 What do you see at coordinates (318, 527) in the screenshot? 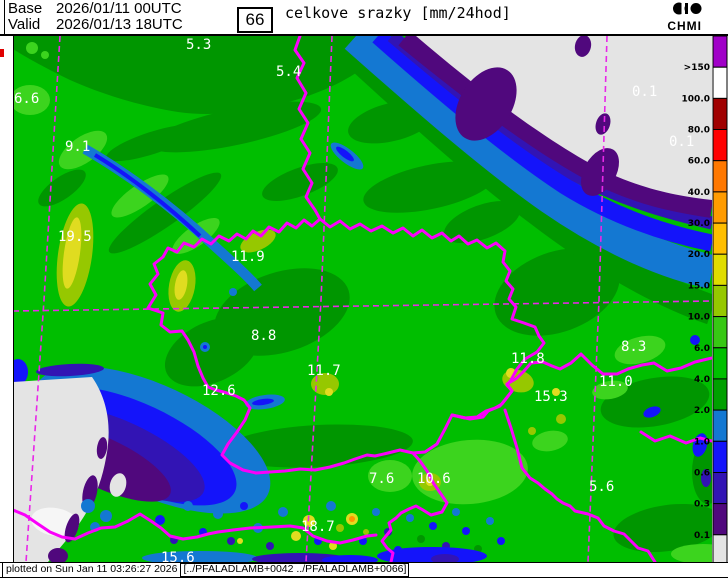
I see `precip-value-label: 18.7` at bounding box center [318, 527].